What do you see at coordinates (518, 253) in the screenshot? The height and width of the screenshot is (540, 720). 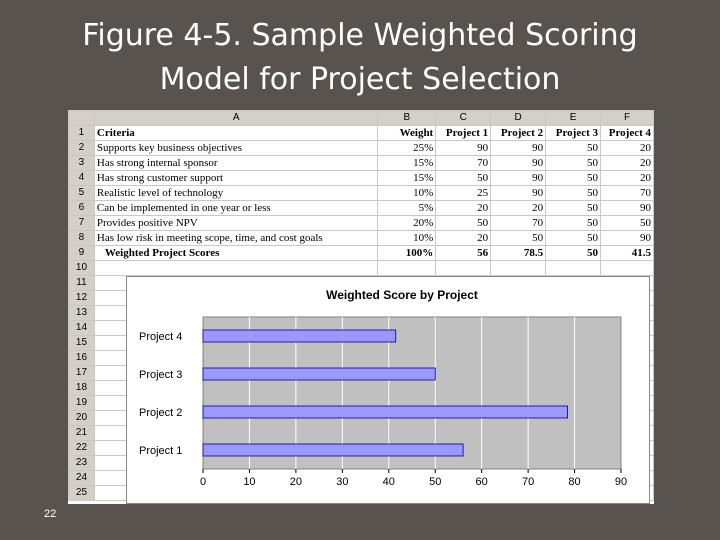 I see `sheet-cell: 78.5` at bounding box center [518, 253].